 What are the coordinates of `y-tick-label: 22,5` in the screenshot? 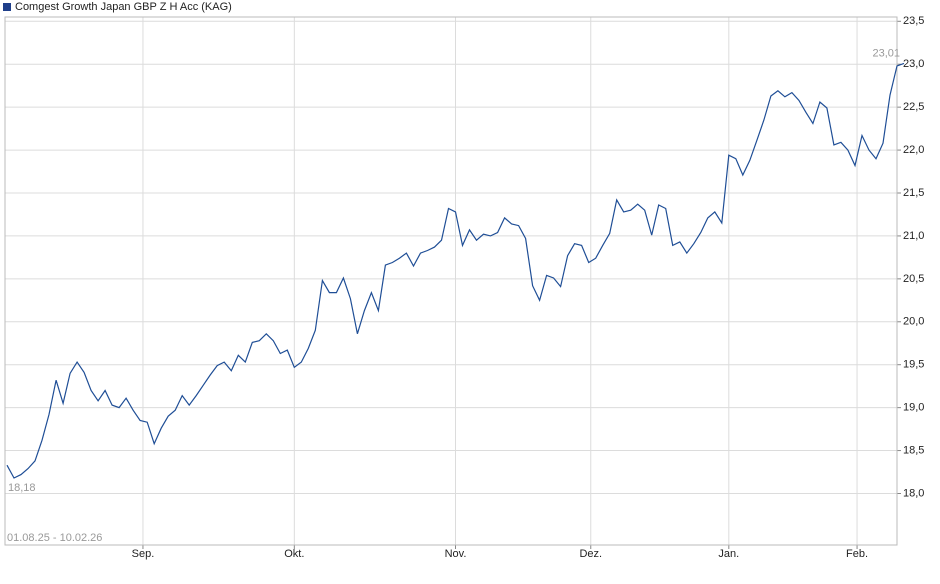 It's located at (913, 107).